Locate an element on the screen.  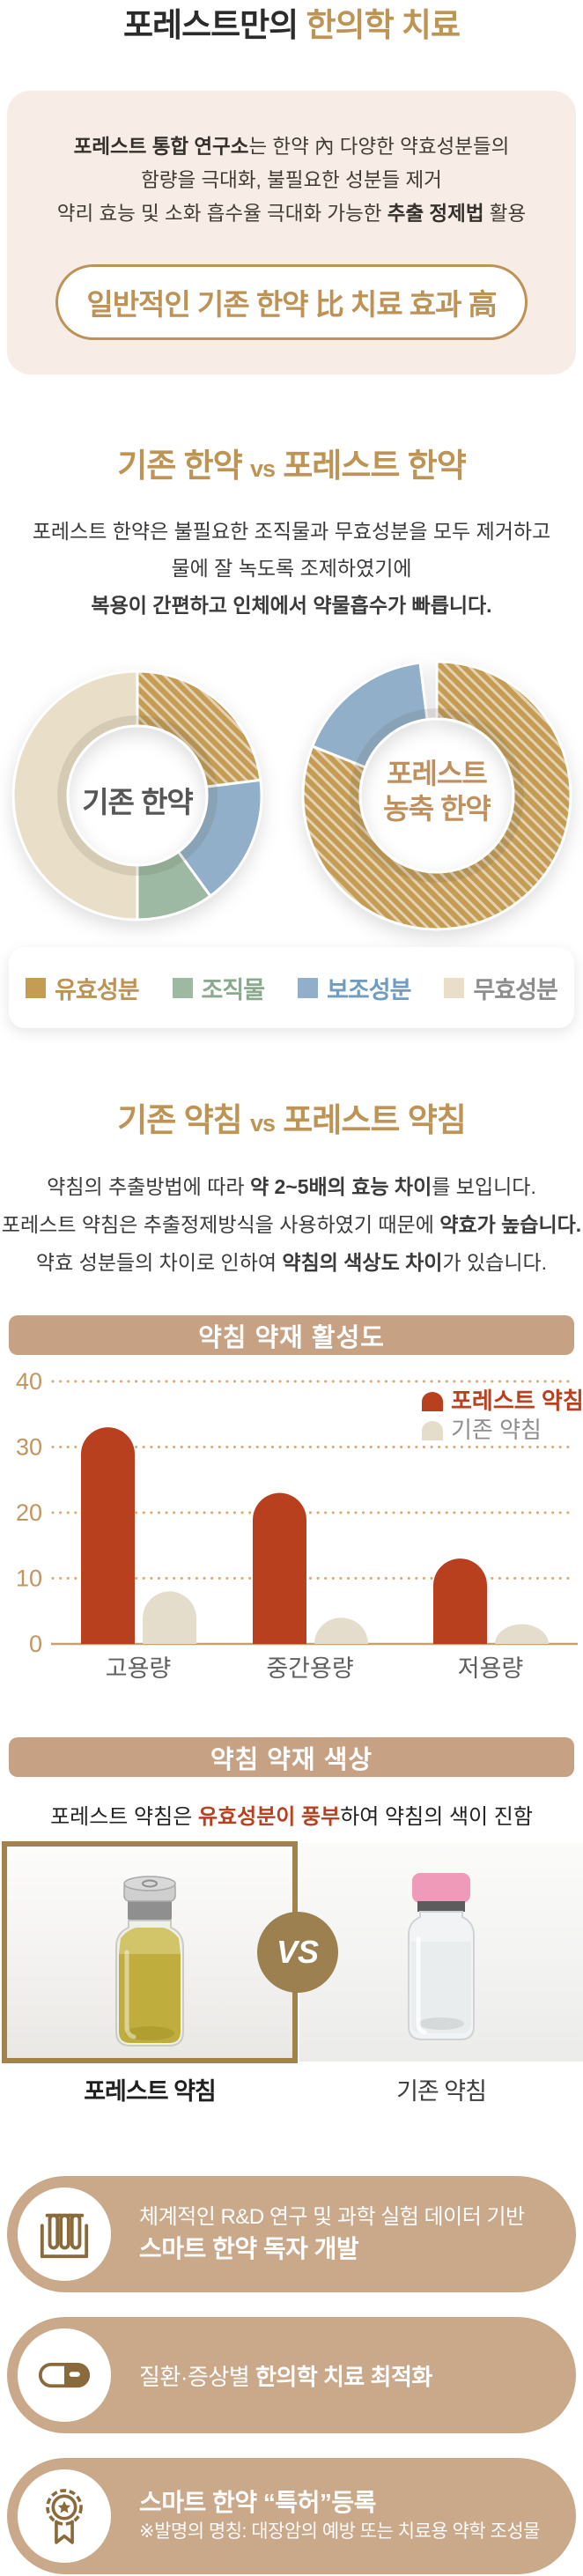
acu-section-title: 기존 약침 vs 포레스트 약침 is located at coordinates (292, 1120).